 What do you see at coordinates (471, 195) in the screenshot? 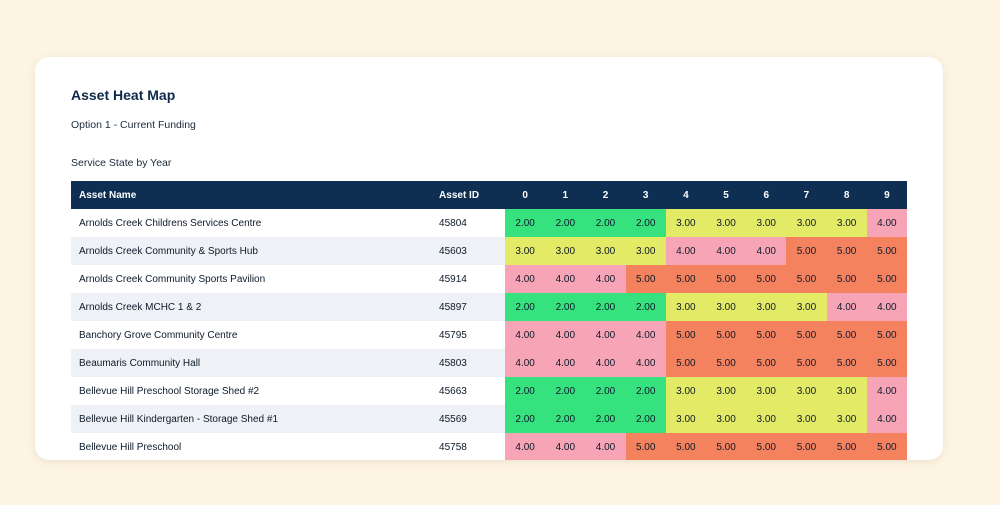
I see `column-header-asset-id: Asset ID` at bounding box center [471, 195].